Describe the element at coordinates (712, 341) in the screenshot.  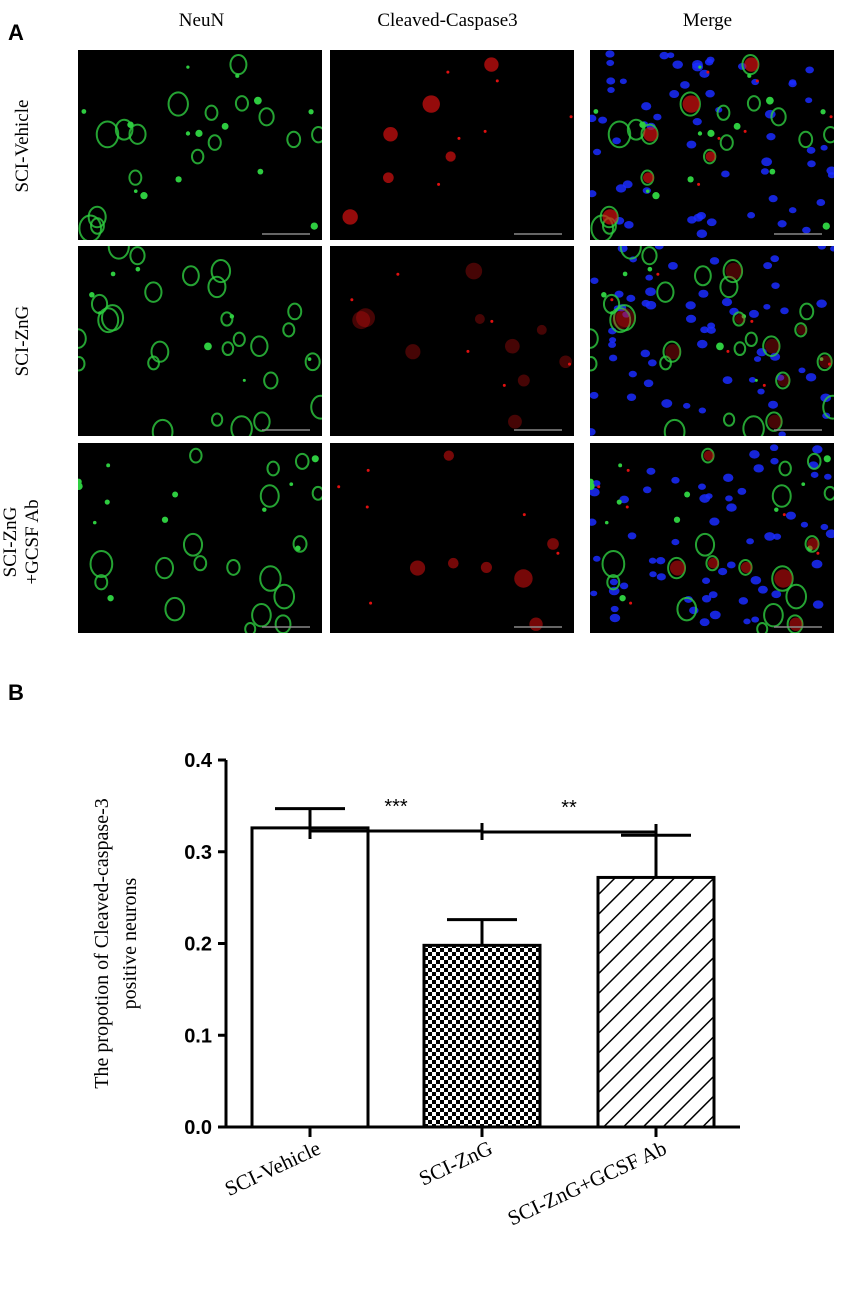
I see `micrograph-zng-merge` at that location.